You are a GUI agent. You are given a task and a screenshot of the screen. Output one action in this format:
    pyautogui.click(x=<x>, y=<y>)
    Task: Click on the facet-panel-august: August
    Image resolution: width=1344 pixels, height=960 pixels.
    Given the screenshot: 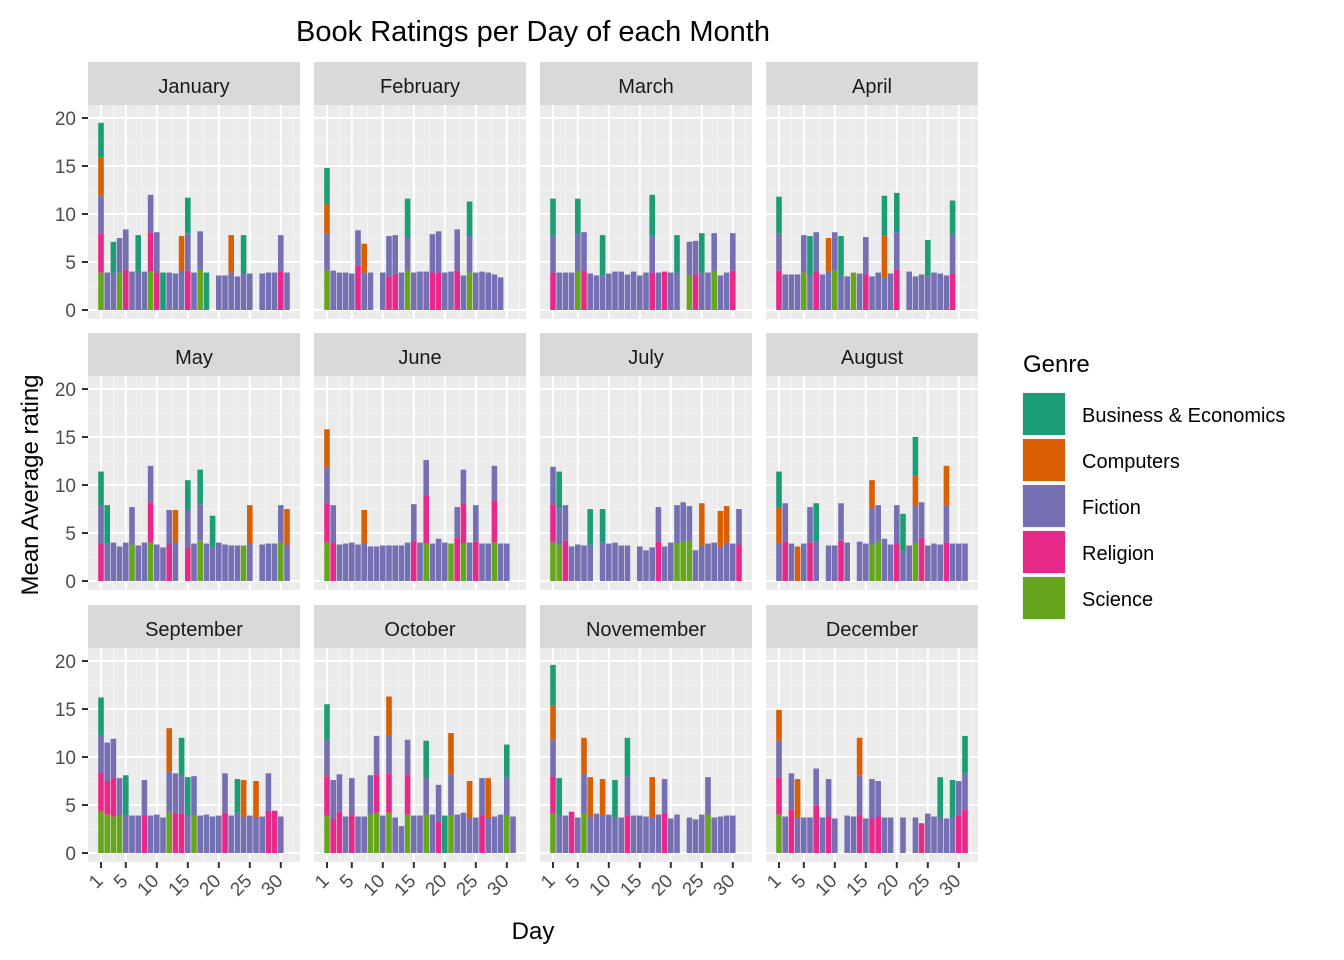 What is the action you would take?
    pyautogui.click(x=872, y=461)
    